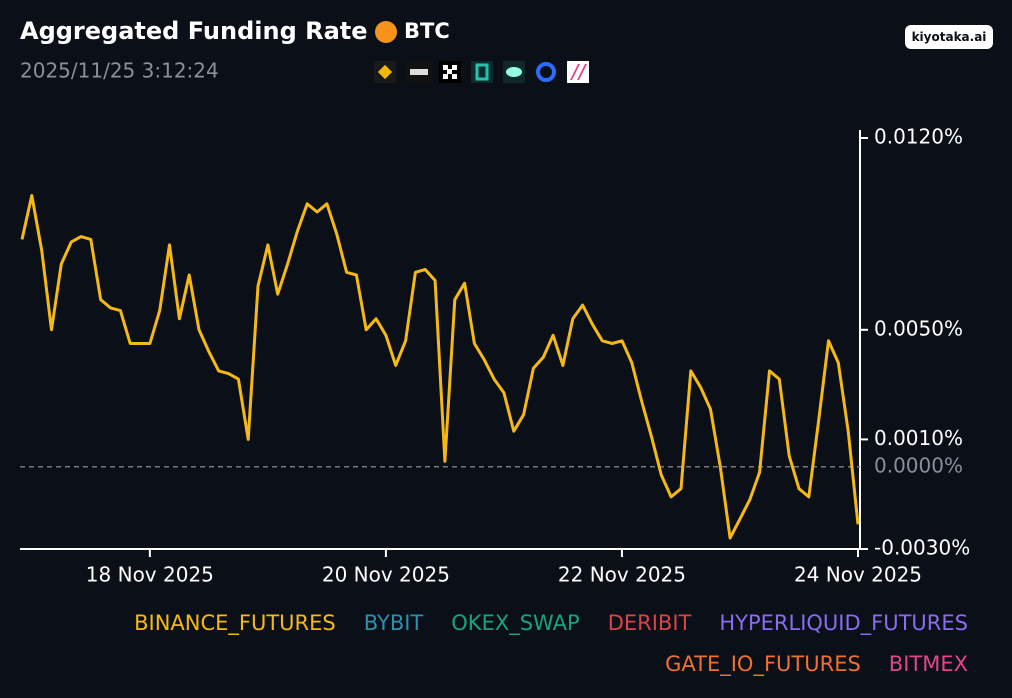 This screenshot has height=698, width=1012. I want to click on chart-title: Aggregated Funding Rate, so click(194, 31).